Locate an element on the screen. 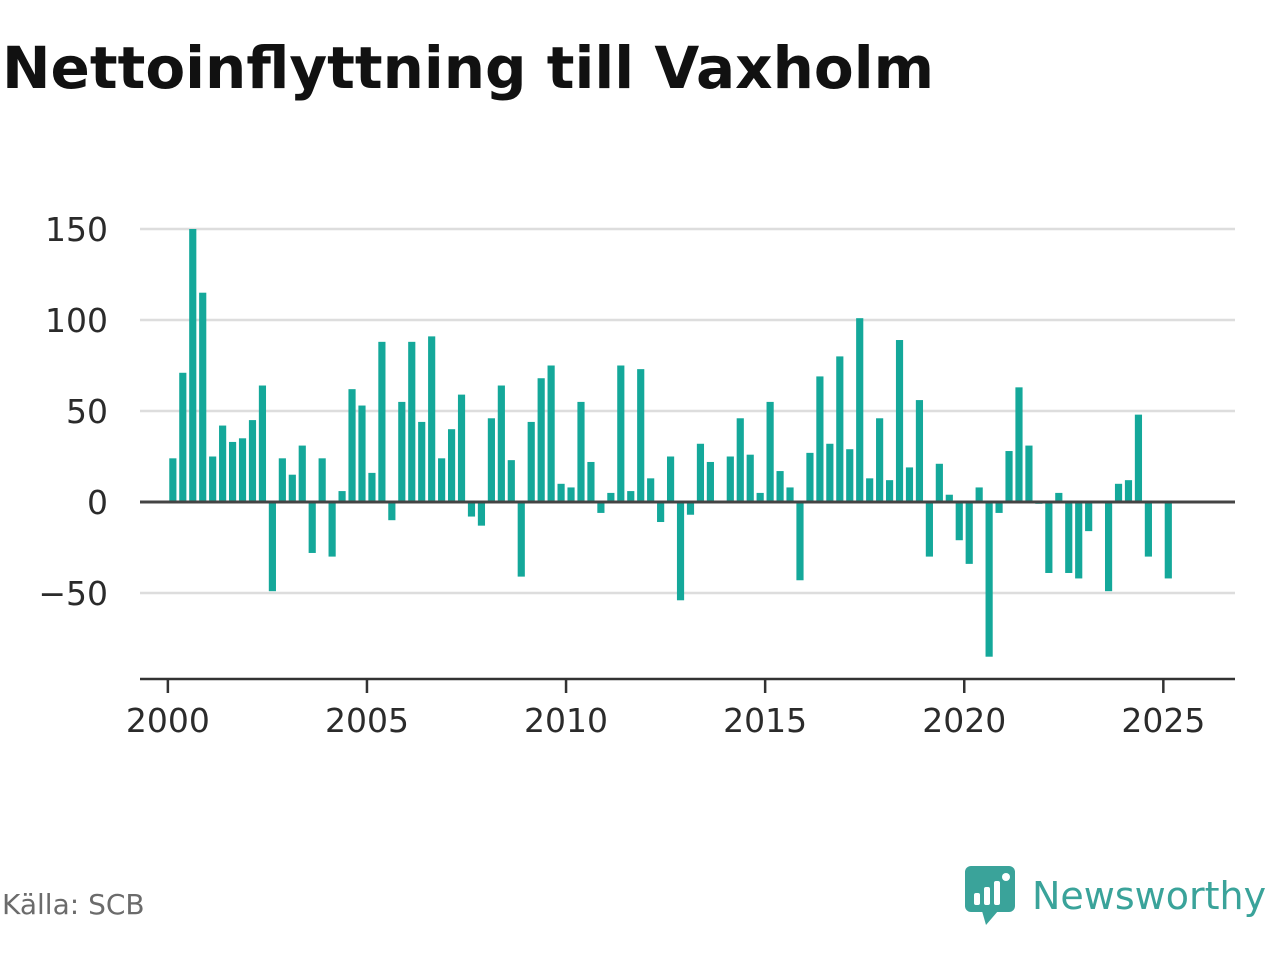 The image size is (1280, 960). y-tick-label: −50 is located at coordinates (73, 593).